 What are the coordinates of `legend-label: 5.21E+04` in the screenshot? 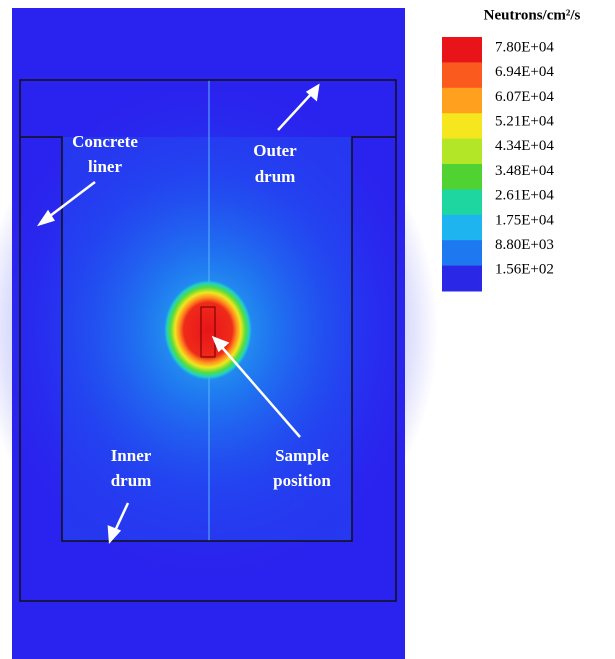 It's located at (524, 122).